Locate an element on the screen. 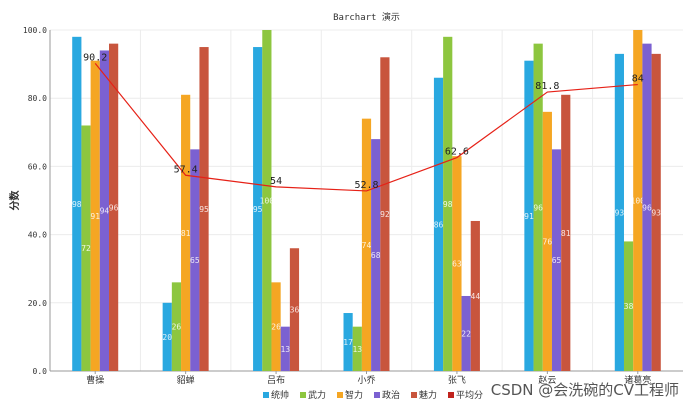 The width and height of the screenshot is (693, 414). average-value-label: 84 is located at coordinates (638, 79).